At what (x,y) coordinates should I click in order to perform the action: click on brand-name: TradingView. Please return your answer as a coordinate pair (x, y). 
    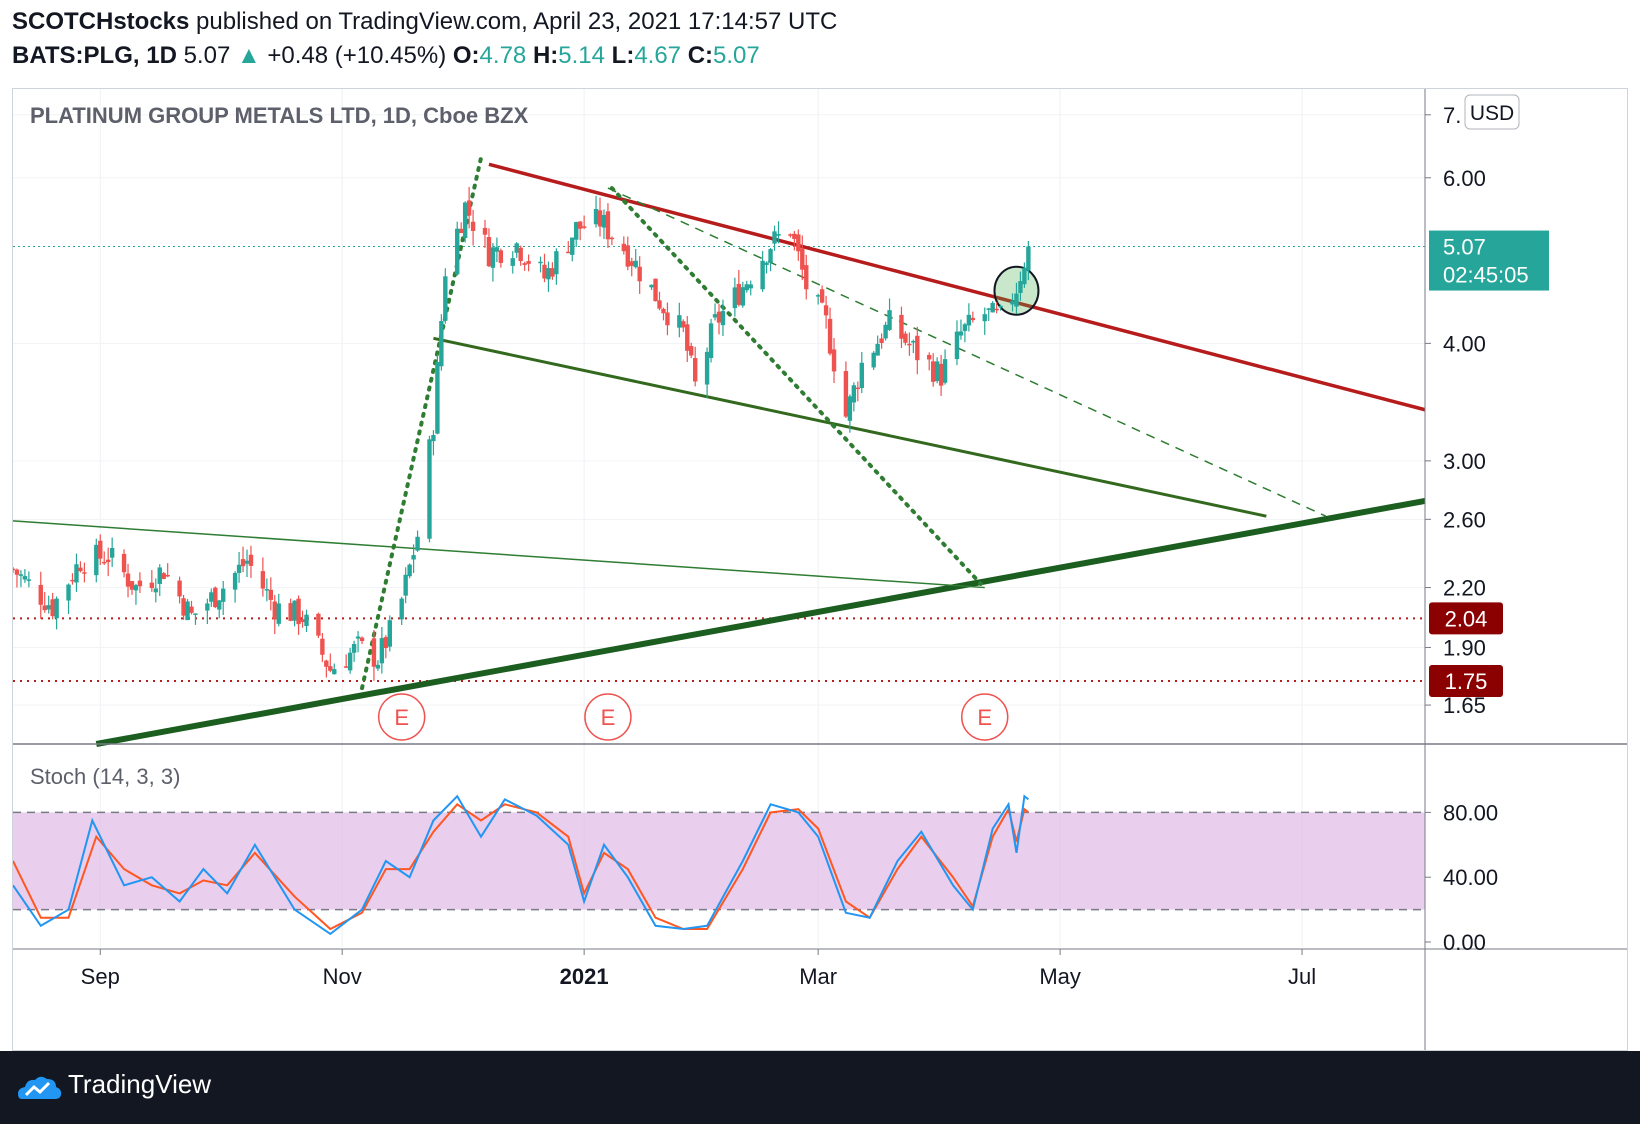
    Looking at the image, I should click on (140, 1084).